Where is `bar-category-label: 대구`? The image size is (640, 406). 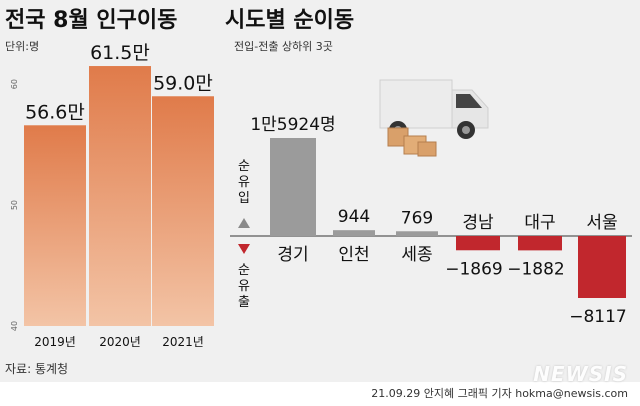 bar-category-label: 대구 is located at coordinates (539, 223).